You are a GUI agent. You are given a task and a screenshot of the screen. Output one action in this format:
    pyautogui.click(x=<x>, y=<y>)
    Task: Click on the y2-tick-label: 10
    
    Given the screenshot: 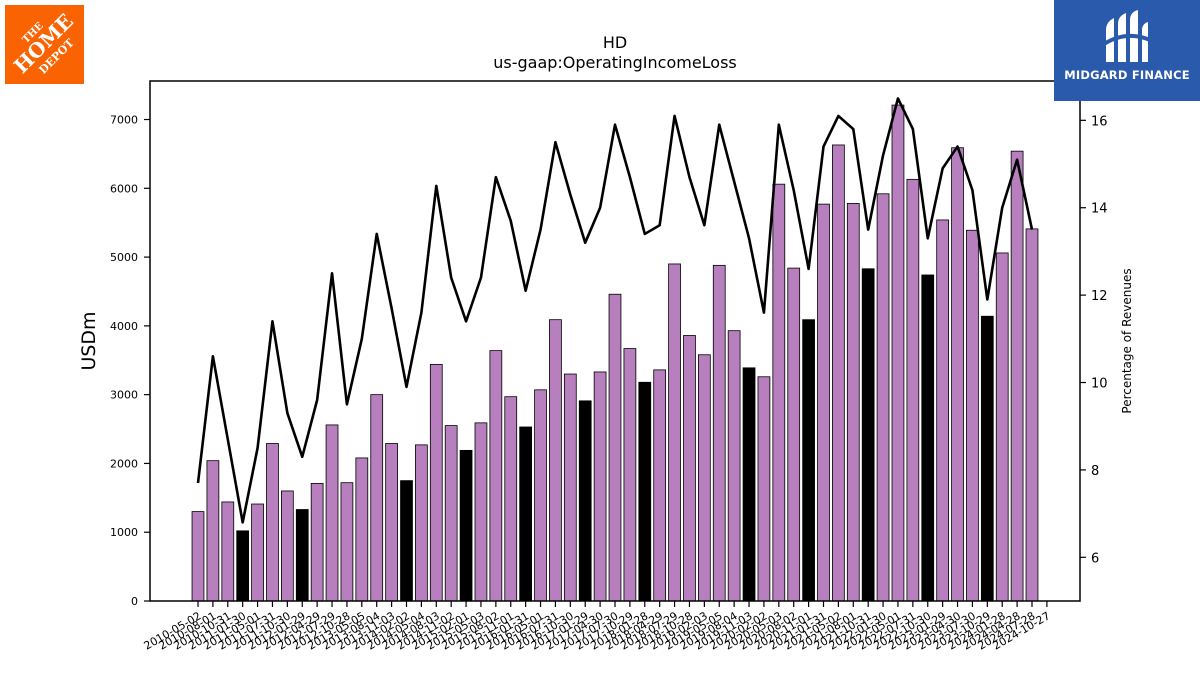 What is the action you would take?
    pyautogui.click(x=1099, y=384)
    